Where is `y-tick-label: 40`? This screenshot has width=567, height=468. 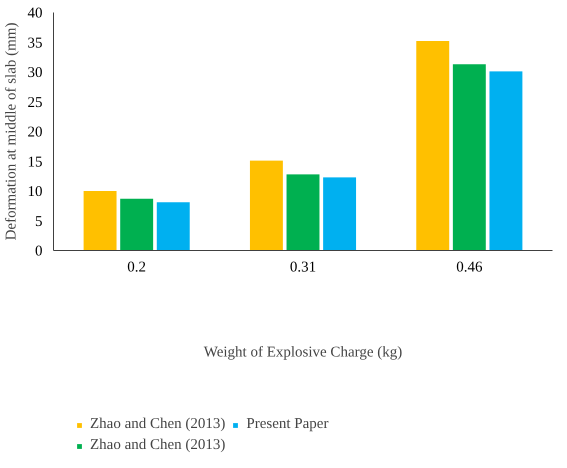 y-tick-label: 40 is located at coordinates (35, 14).